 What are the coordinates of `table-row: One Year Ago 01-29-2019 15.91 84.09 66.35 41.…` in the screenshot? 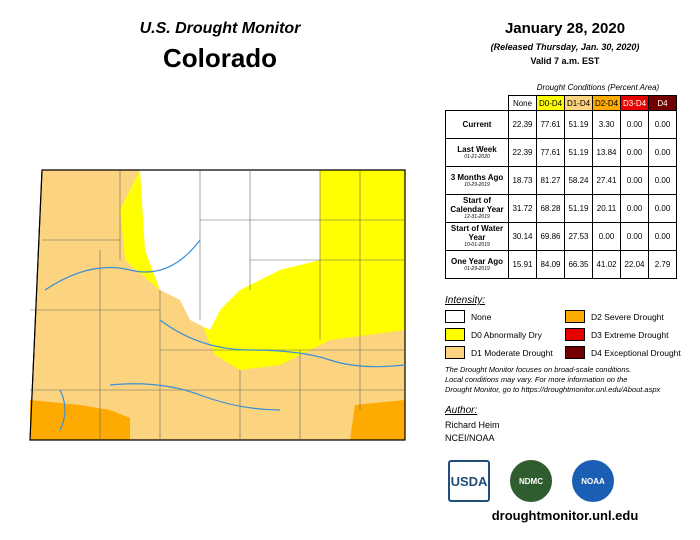 It's located at (561, 264).